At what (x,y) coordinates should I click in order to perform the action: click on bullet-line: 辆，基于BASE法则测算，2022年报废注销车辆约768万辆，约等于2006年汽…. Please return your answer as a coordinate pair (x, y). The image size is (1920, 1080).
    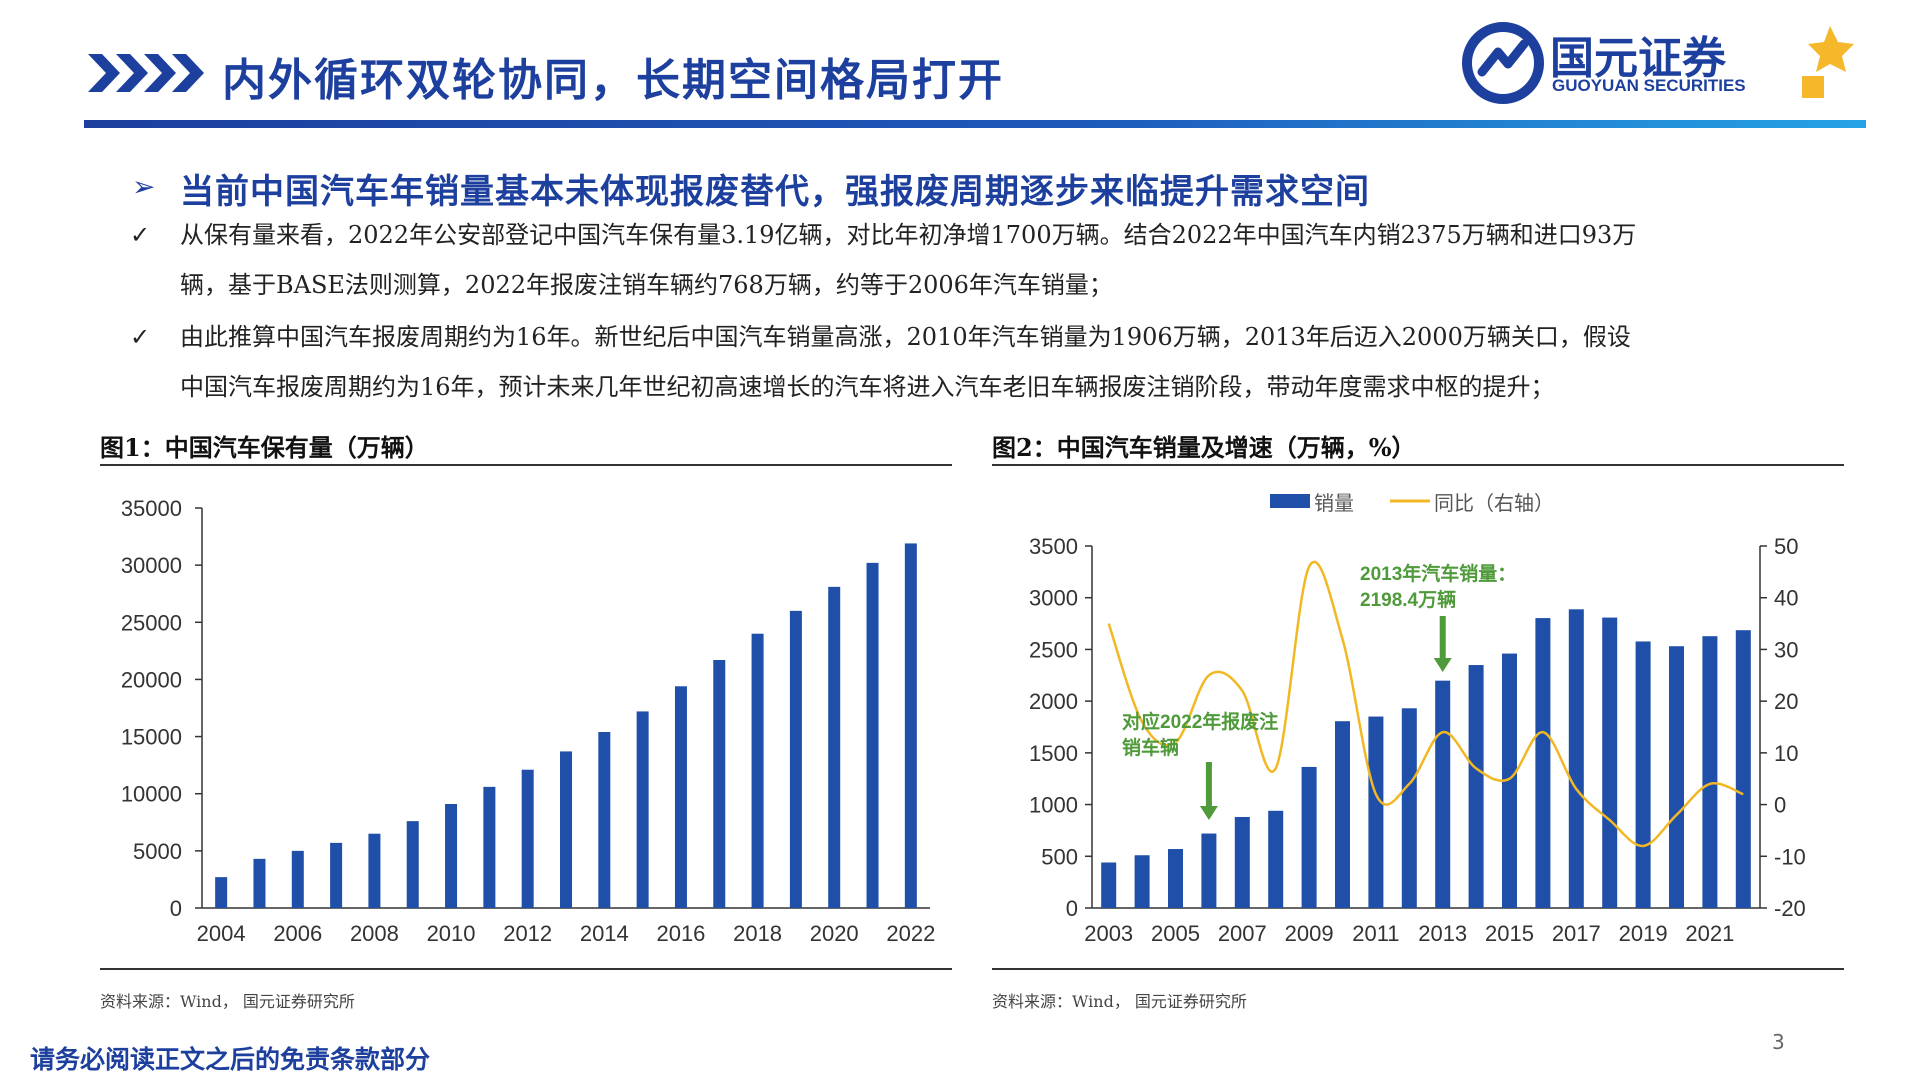
    Looking at the image, I should click on (646, 285).